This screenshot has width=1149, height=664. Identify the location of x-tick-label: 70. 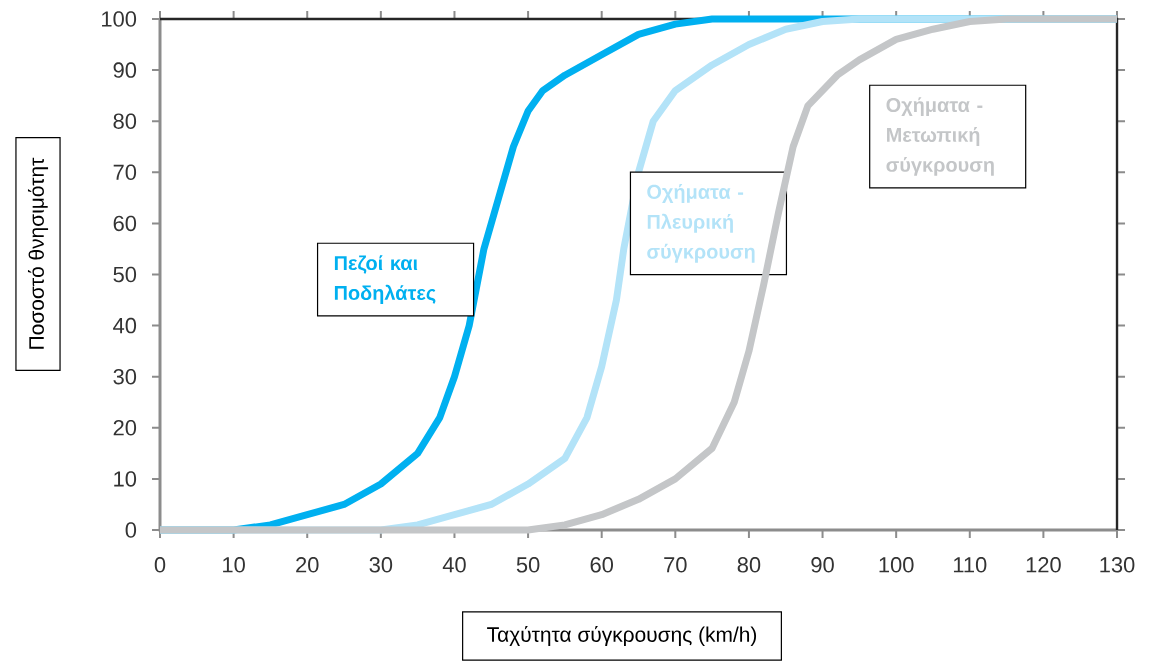
(675, 565).